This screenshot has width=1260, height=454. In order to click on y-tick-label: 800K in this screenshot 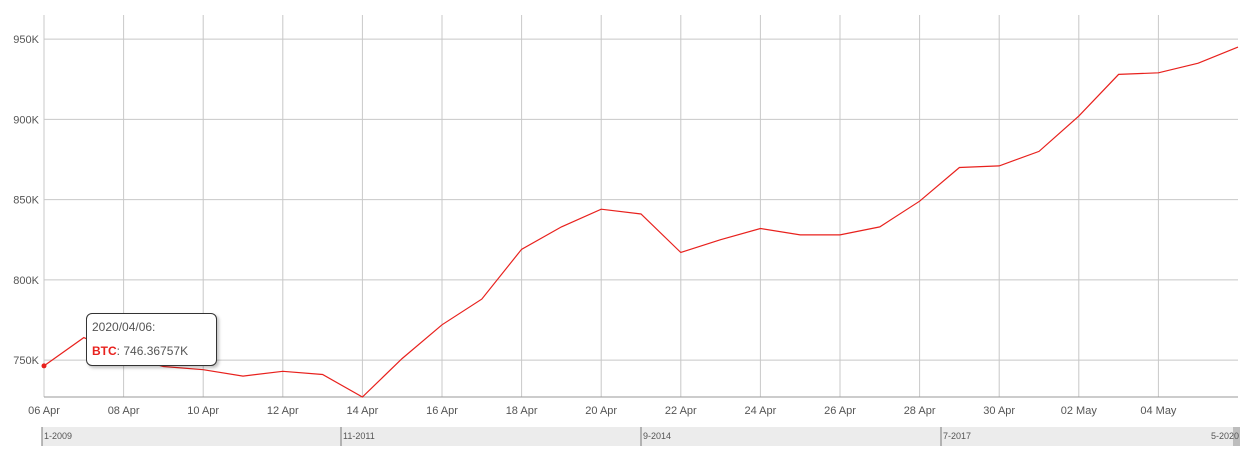, I will do `click(26, 281)`.